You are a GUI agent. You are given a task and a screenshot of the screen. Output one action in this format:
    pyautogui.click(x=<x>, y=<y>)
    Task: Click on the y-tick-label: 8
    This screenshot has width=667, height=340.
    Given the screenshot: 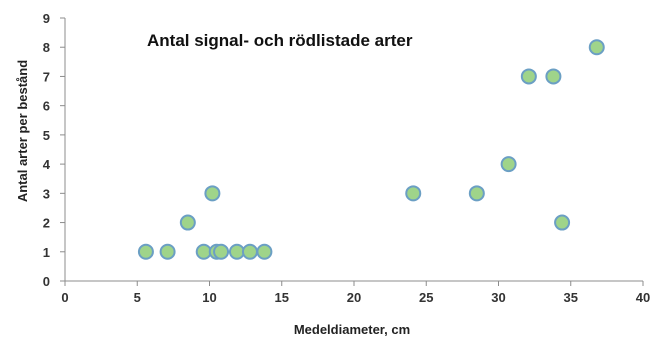 What is the action you would take?
    pyautogui.click(x=46, y=47)
    